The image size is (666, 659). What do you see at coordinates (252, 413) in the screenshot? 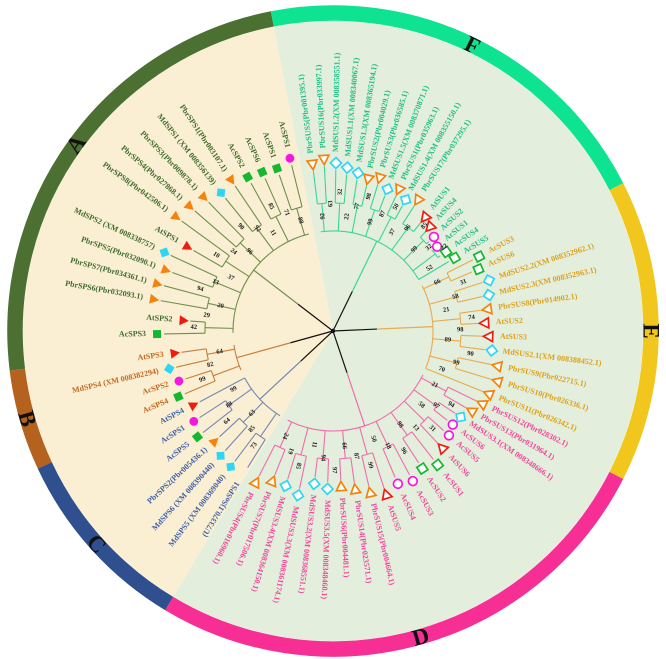
I see `bootstrap-value: 63` at bounding box center [252, 413].